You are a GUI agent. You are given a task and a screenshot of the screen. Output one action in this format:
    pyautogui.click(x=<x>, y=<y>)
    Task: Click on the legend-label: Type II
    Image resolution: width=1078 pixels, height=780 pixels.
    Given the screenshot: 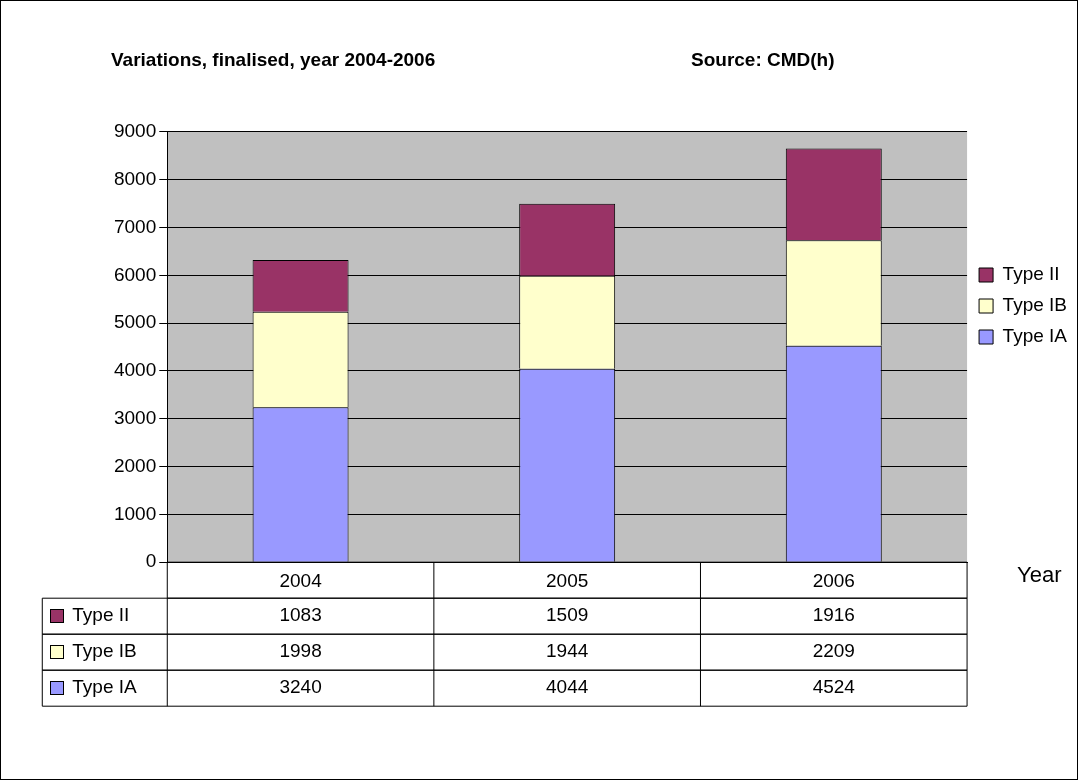 What is the action you would take?
    pyautogui.click(x=1031, y=274)
    